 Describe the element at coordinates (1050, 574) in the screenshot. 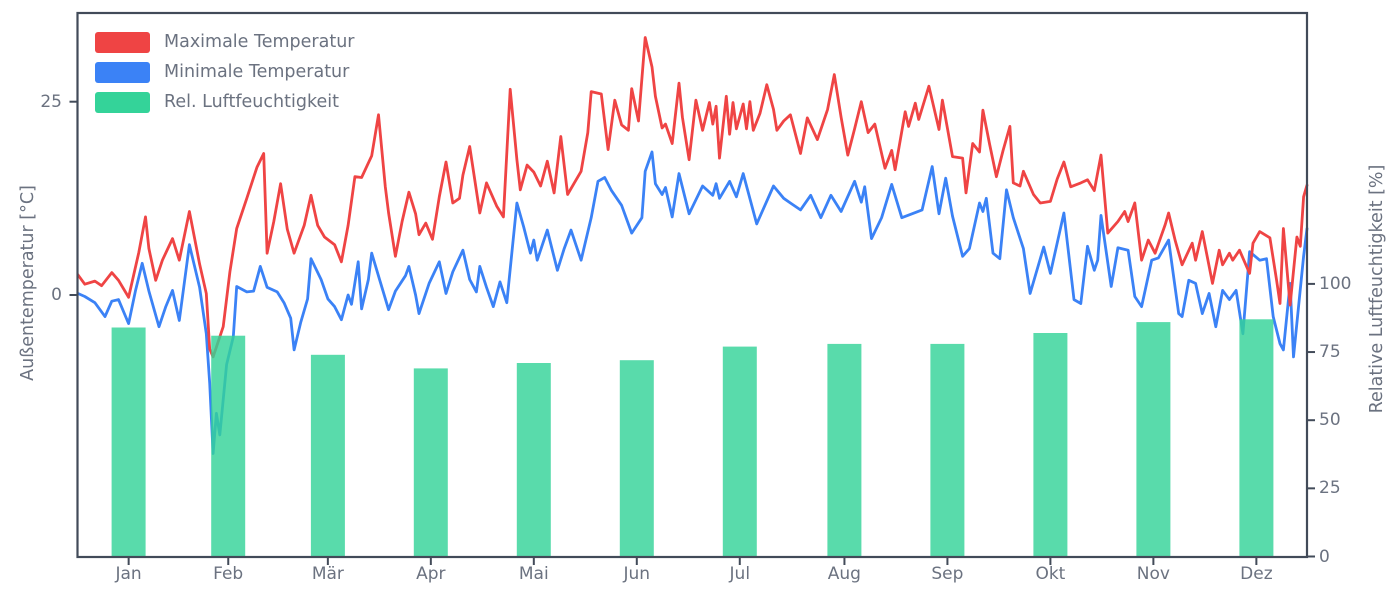

I see `x-tick-label-Okt: Okt` at that location.